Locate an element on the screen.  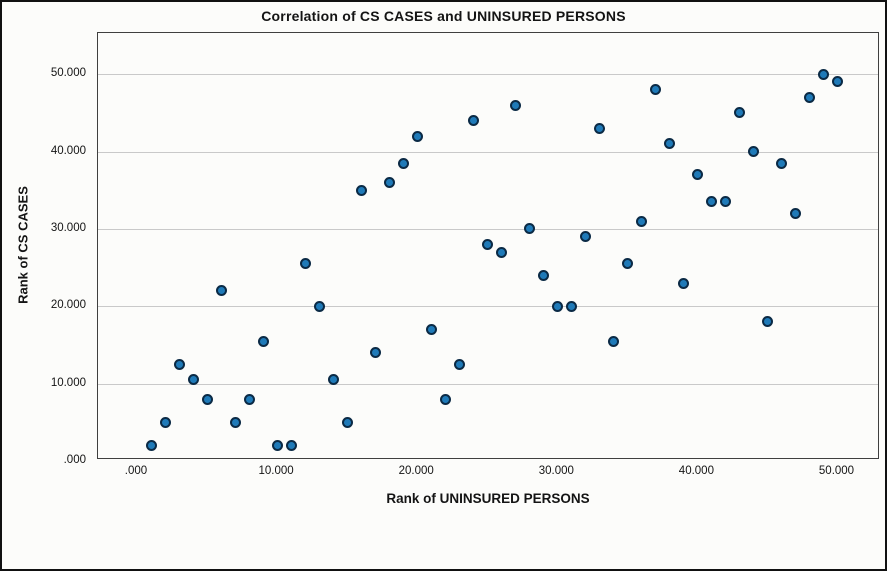
y-tick-label: 50.000 is located at coordinates (68, 73).